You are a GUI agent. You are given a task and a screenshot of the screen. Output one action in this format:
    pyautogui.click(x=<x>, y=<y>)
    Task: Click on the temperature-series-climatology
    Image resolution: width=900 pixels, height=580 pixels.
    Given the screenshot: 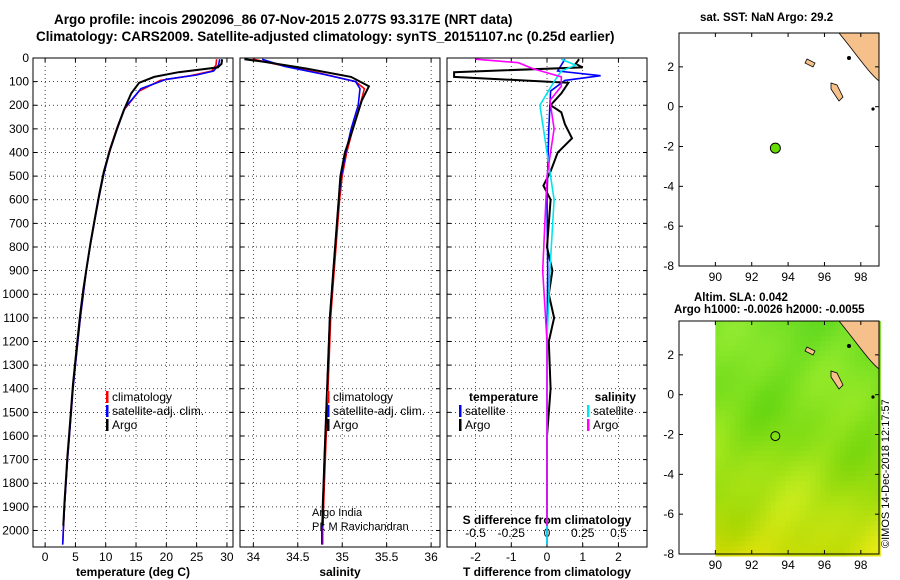 What is the action you would take?
    pyautogui.click(x=139, y=302)
    